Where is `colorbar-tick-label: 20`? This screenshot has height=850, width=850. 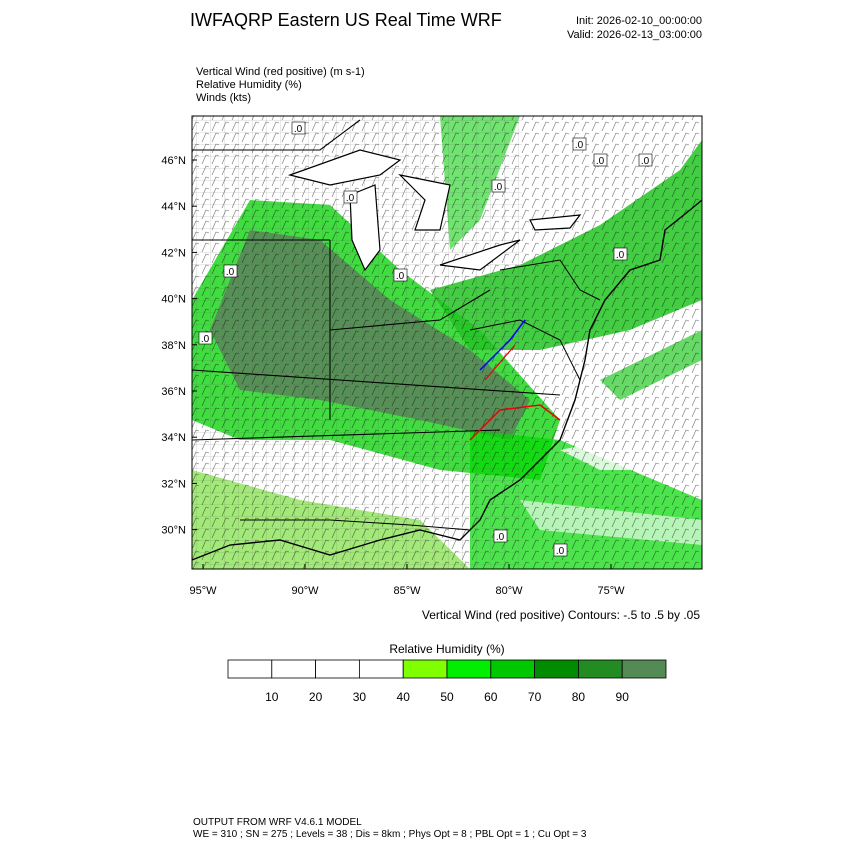
colorbar-tick-label: 20 is located at coordinates (316, 697).